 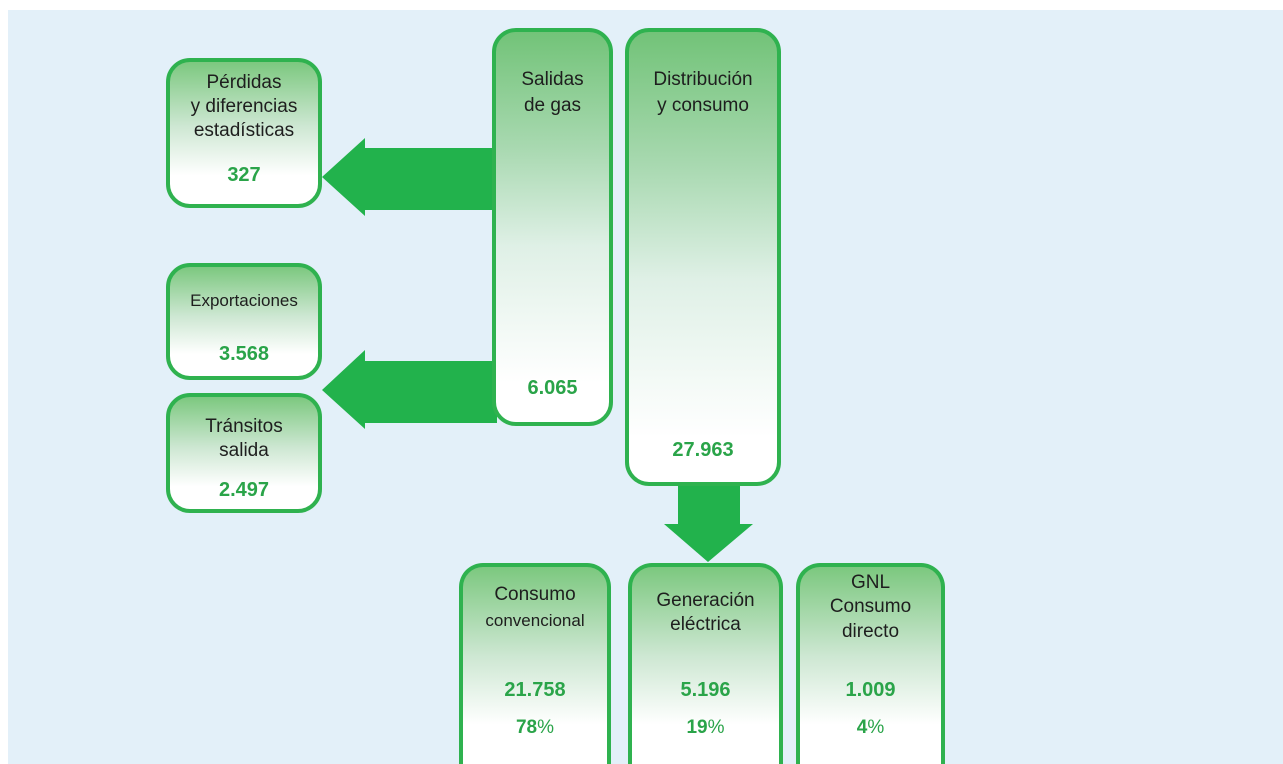 What do you see at coordinates (244, 82) in the screenshot?
I see `perdidas-label-1: Pérdidas` at bounding box center [244, 82].